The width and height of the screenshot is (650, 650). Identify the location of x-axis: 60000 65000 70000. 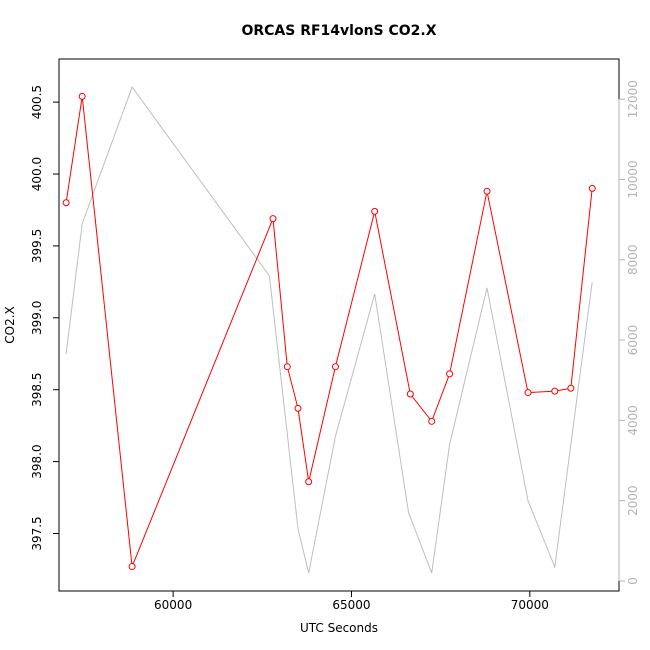
(351, 601).